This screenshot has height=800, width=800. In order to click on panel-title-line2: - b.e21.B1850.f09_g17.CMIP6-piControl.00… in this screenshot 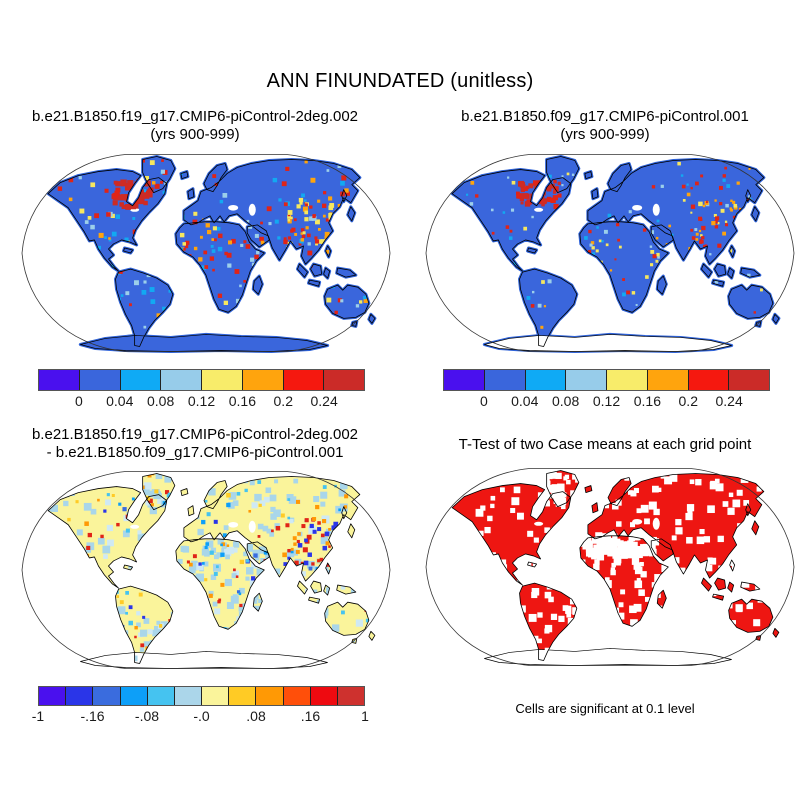, I will do `click(195, 452)`.